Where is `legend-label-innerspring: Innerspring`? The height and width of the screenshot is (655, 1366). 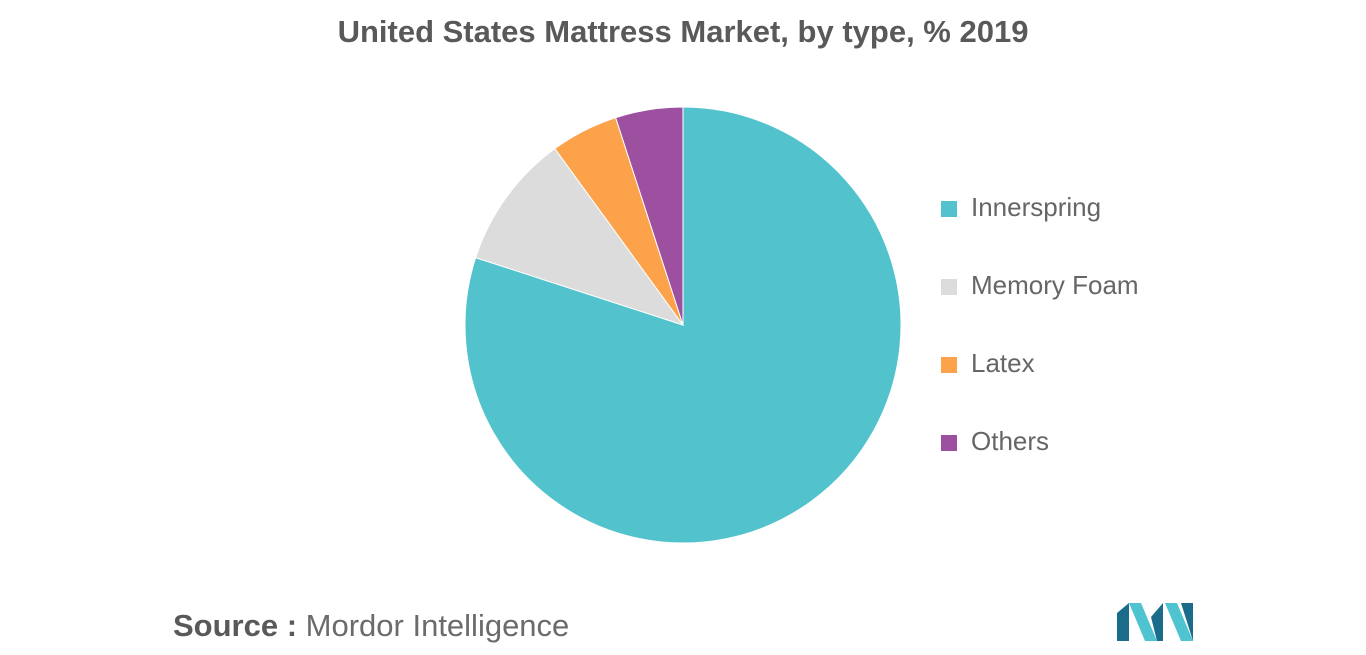 legend-label-innerspring: Innerspring is located at coordinates (1036, 207).